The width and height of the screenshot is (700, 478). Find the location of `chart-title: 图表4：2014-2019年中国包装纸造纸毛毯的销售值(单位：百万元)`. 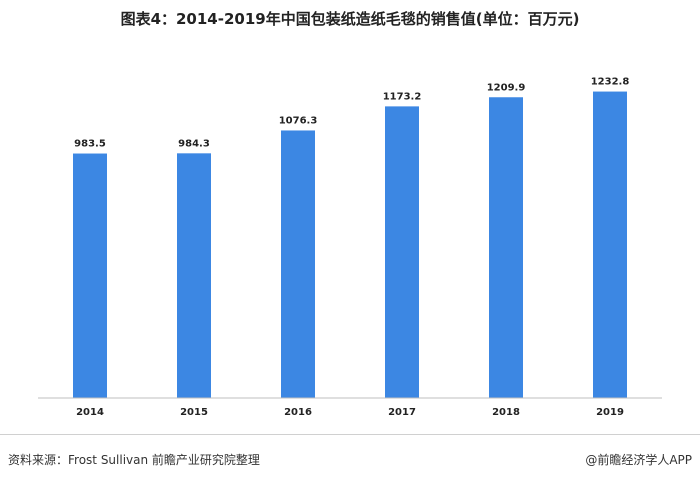

chart-title: 图表4：2014-2019年中国包装纸造纸毛毯的销售值(单位：百万元) is located at coordinates (350, 19).